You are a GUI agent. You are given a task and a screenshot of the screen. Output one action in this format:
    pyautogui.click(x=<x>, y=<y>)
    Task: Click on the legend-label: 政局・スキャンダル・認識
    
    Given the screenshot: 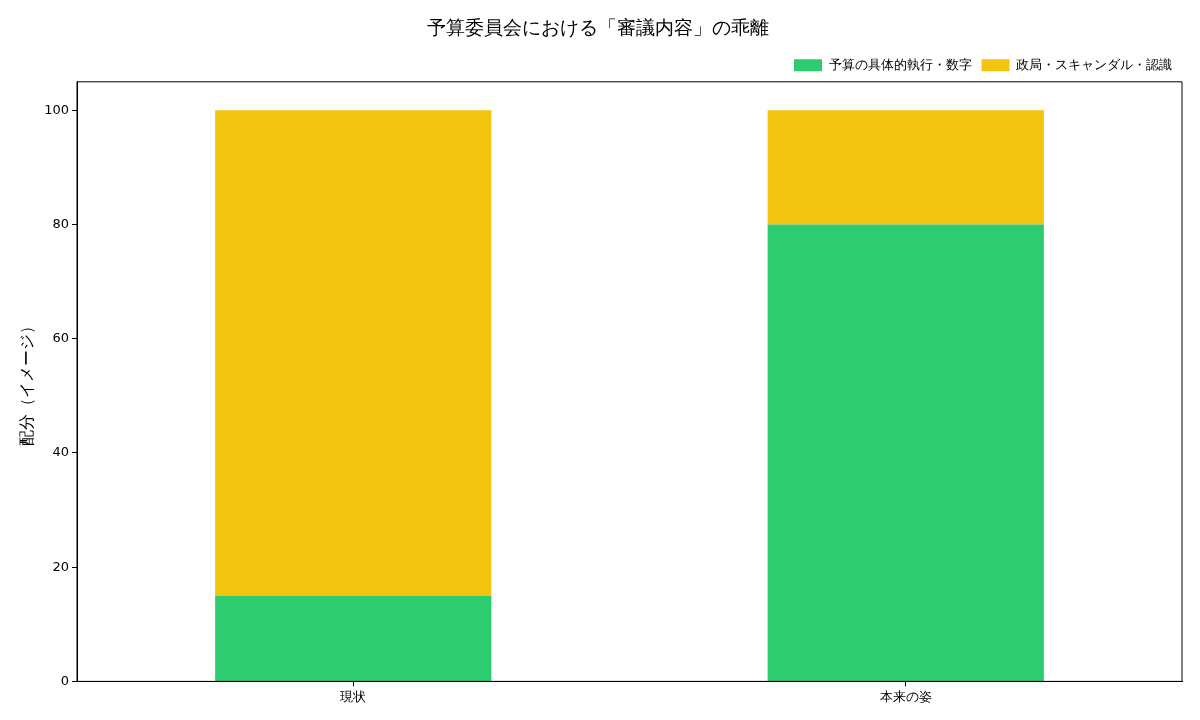 What is the action you would take?
    pyautogui.click(x=1094, y=64)
    